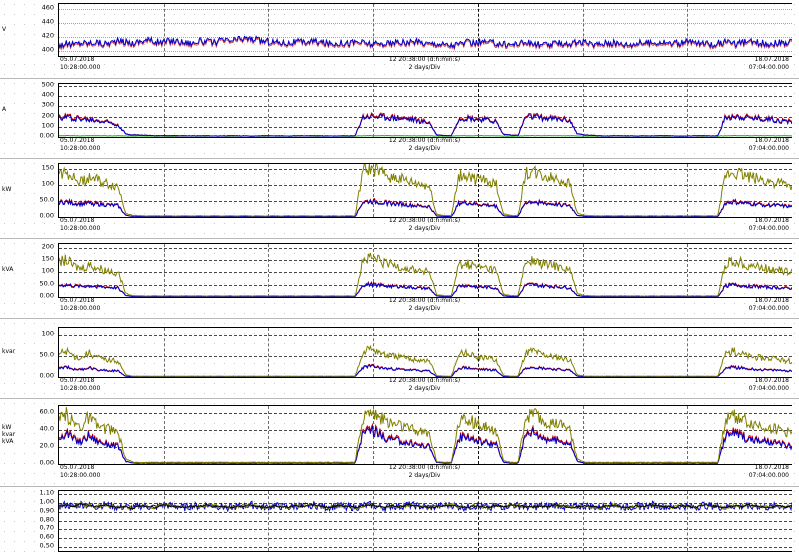 The image size is (799, 552). I want to click on y-axis-ticks: 460 440 420 400, so click(35, 39).